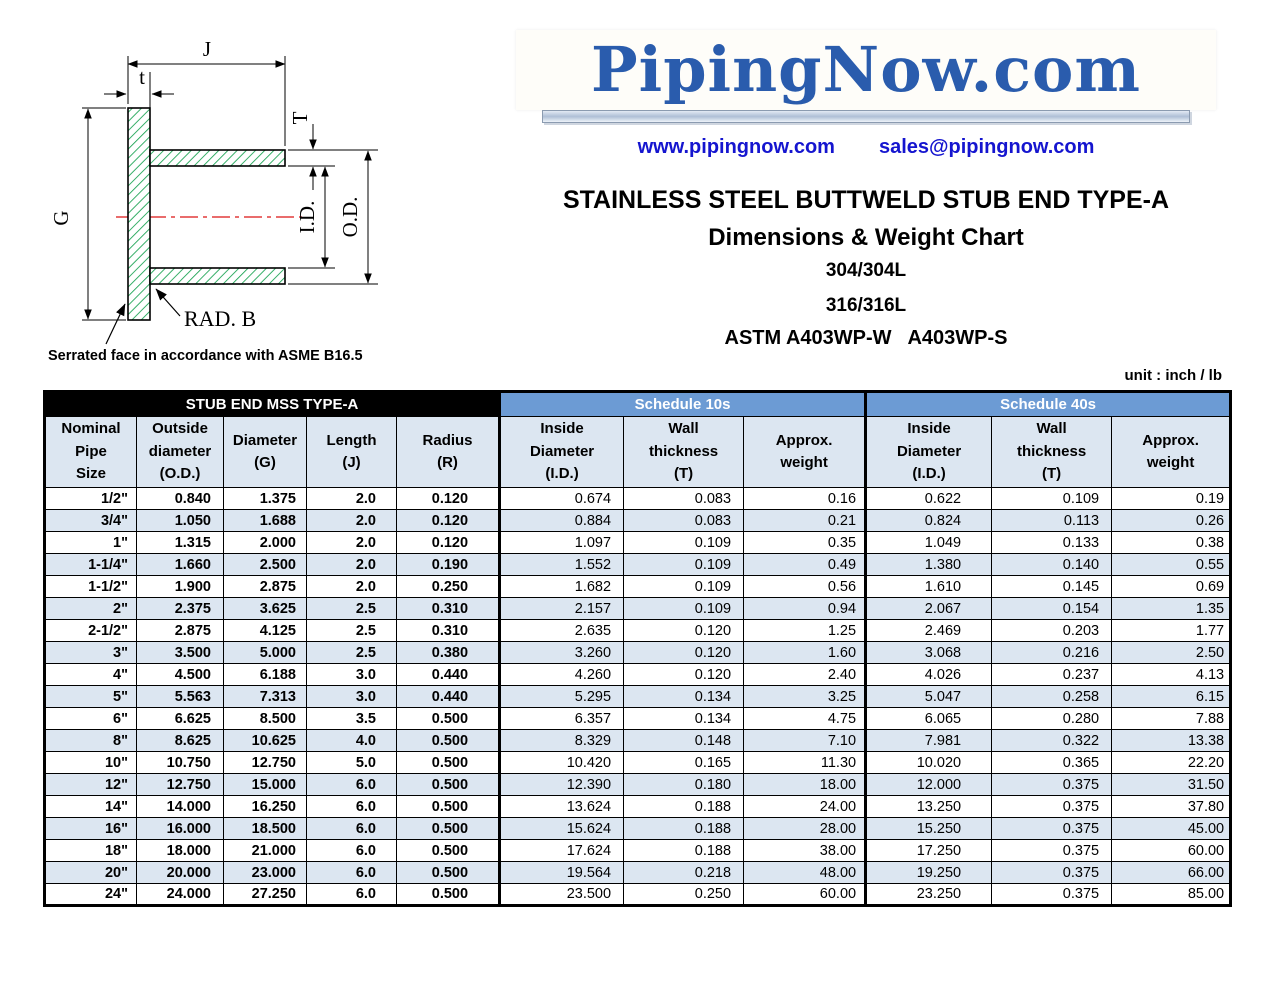 This screenshot has height=989, width=1280. Describe the element at coordinates (1052, 630) in the screenshot. I see `table-cell: 0.203` at that location.